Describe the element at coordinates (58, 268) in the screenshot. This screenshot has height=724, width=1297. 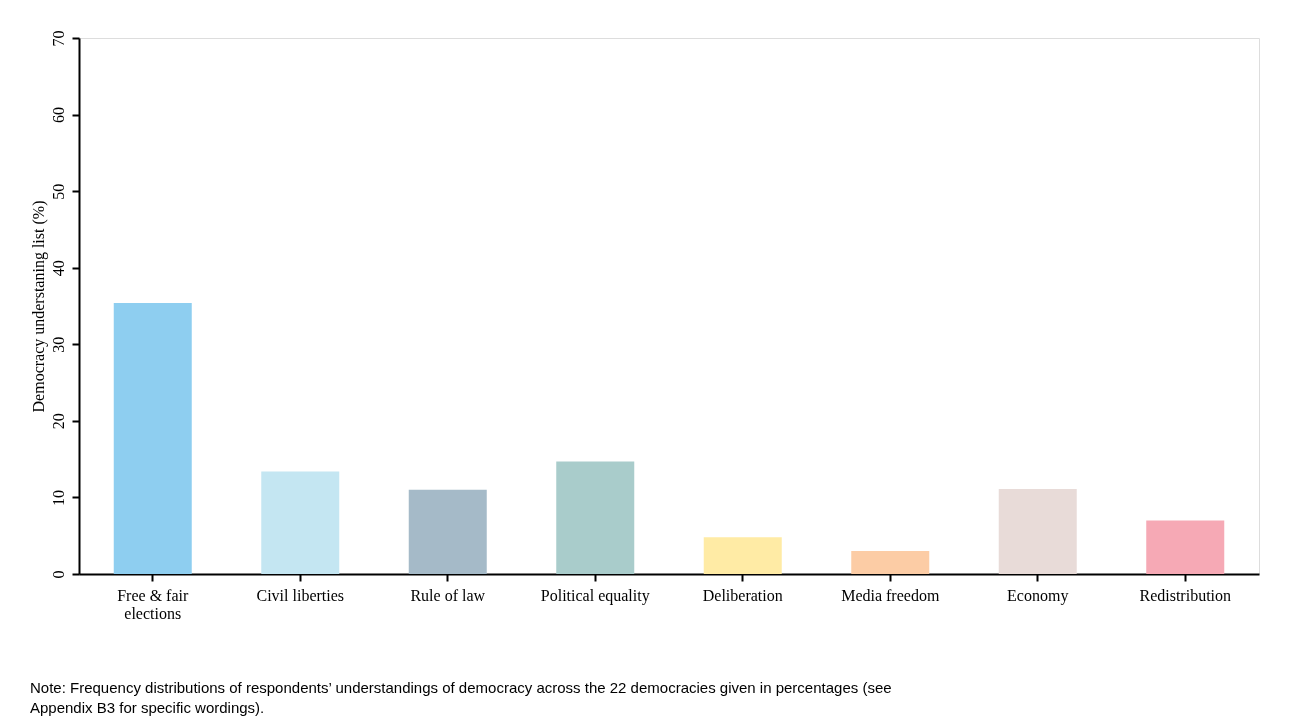
I see `y-tick-label: 40` at that location.